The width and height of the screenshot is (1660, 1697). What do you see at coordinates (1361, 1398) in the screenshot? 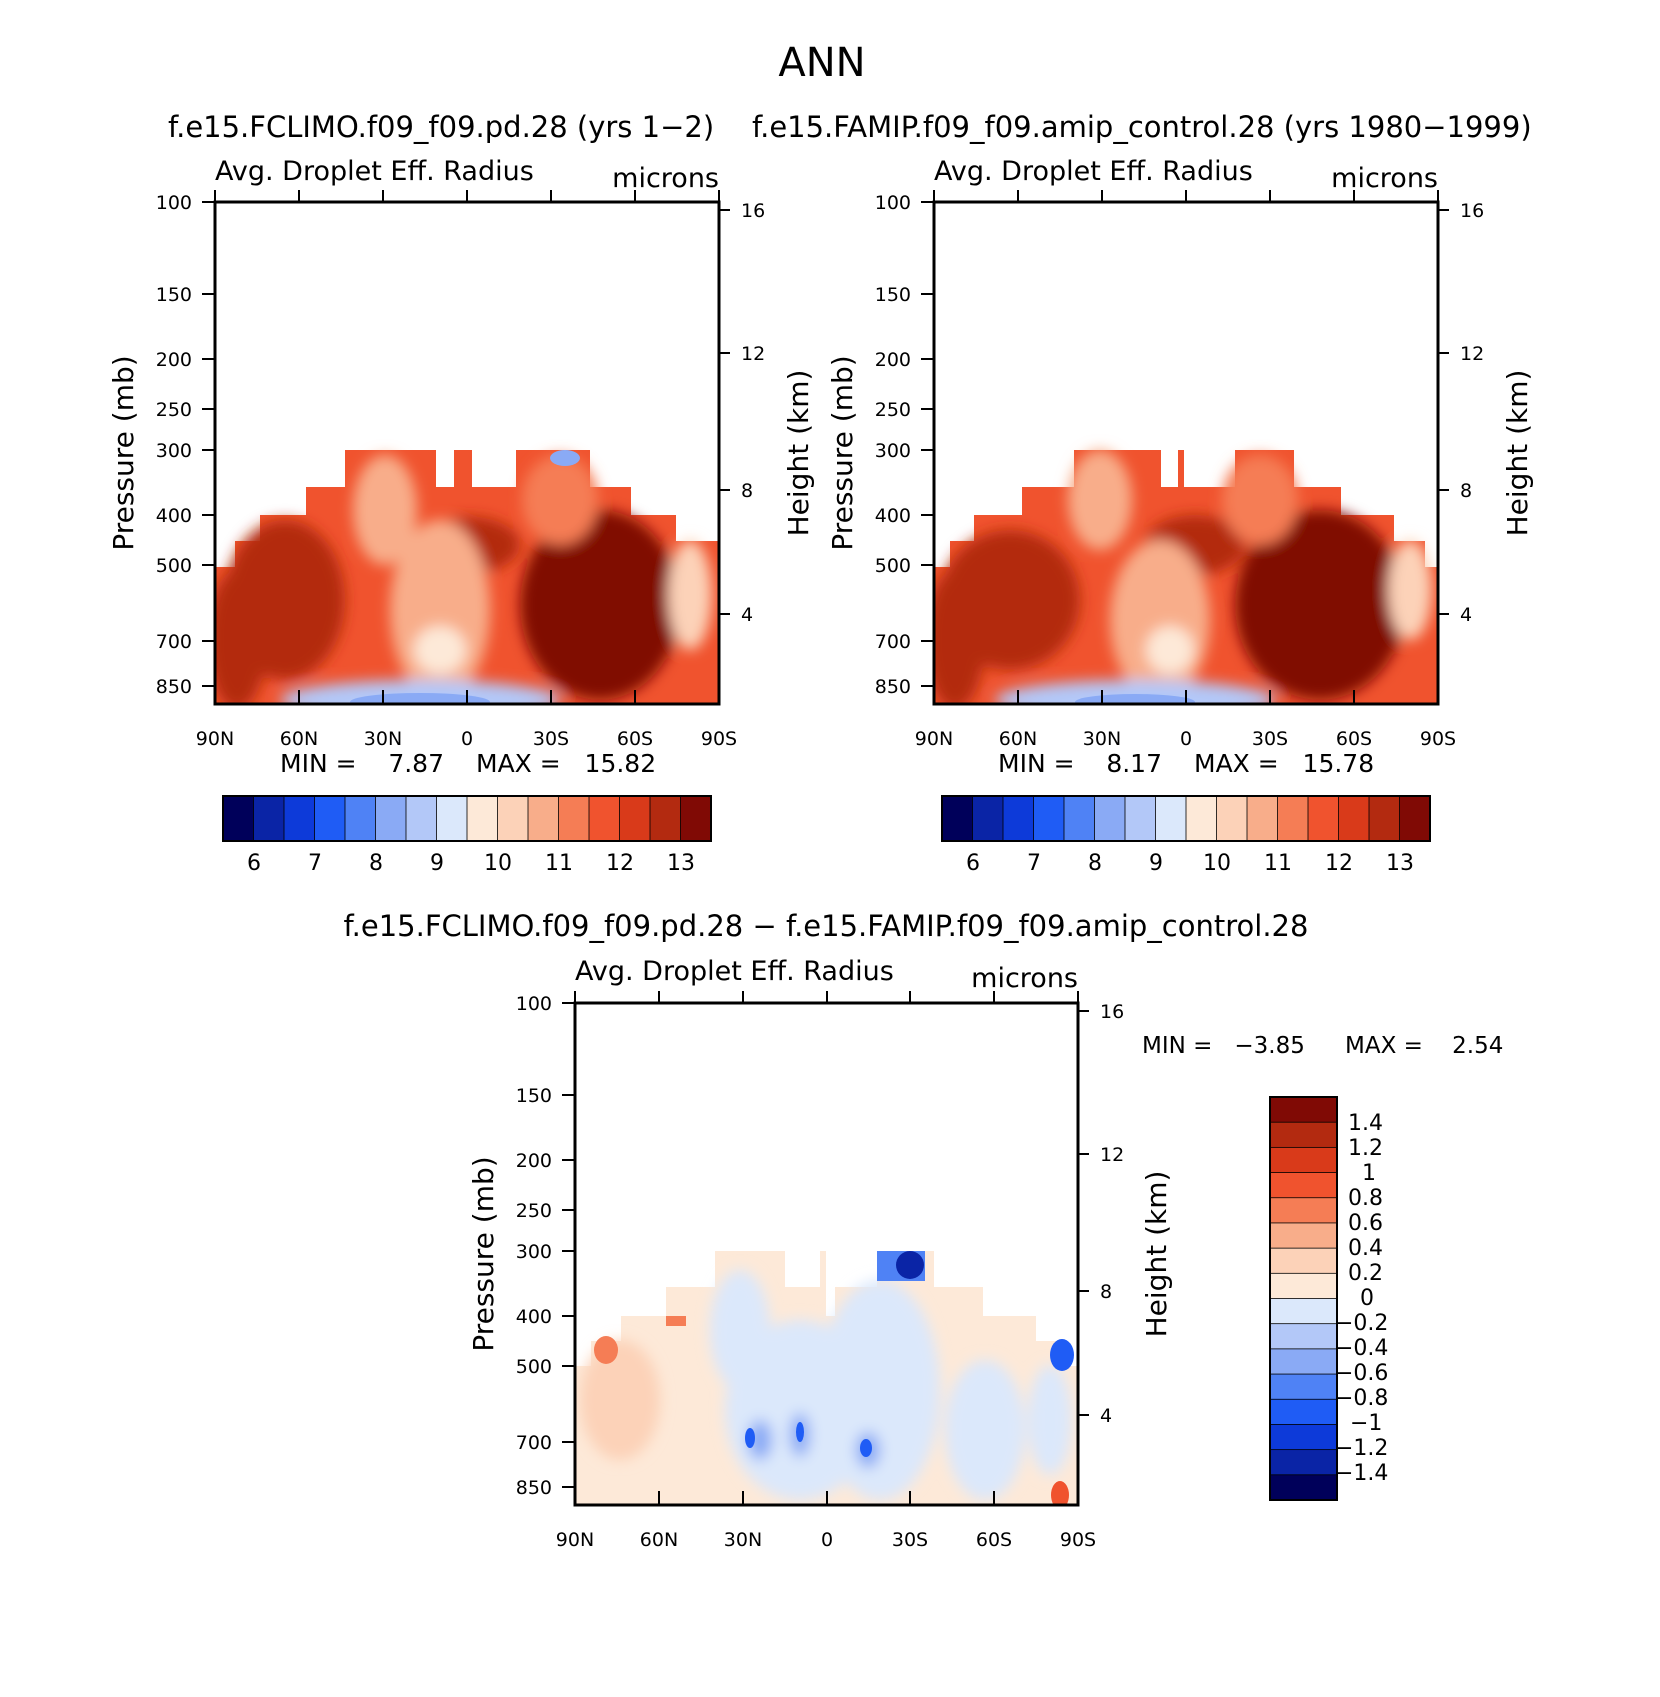
I see `colorbar-label: −0.8` at bounding box center [1361, 1398].